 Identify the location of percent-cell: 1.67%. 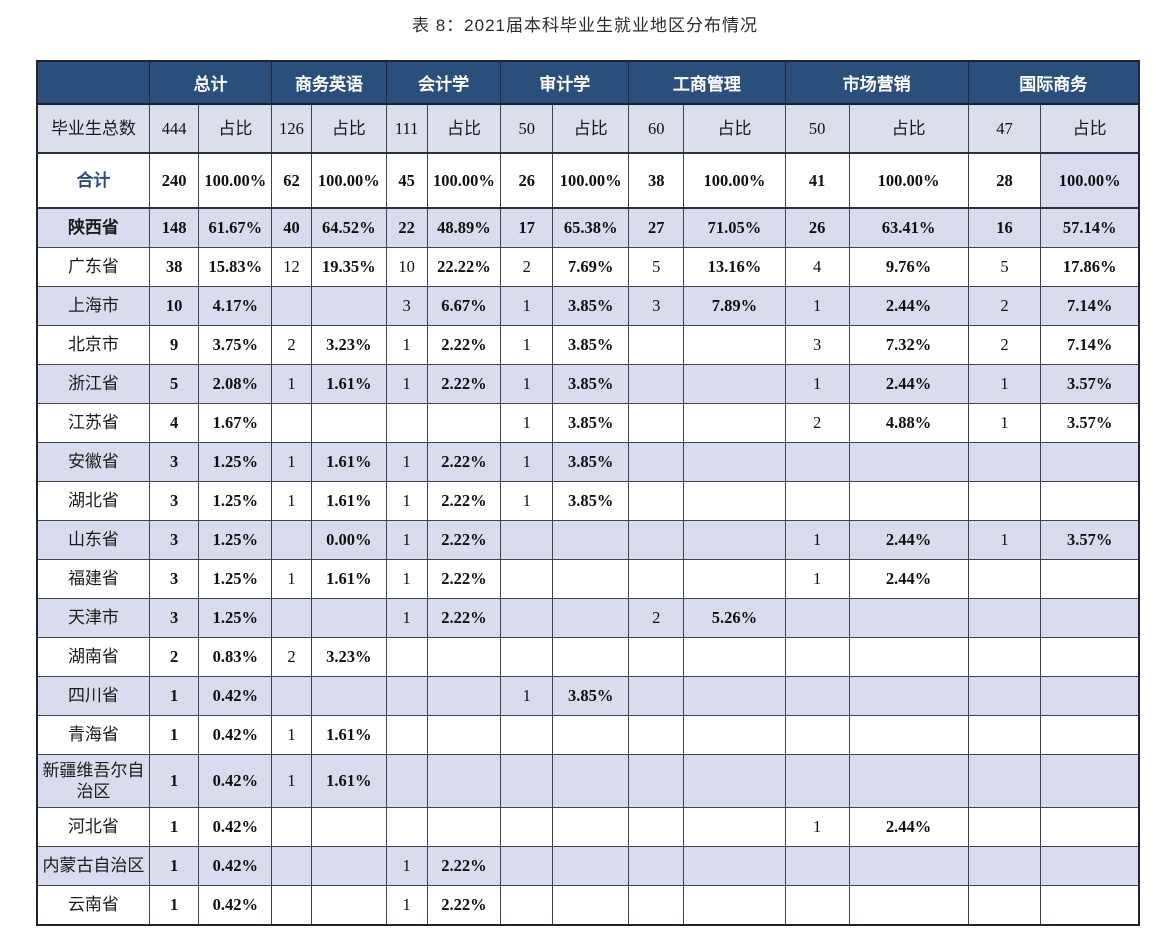
(235, 422).